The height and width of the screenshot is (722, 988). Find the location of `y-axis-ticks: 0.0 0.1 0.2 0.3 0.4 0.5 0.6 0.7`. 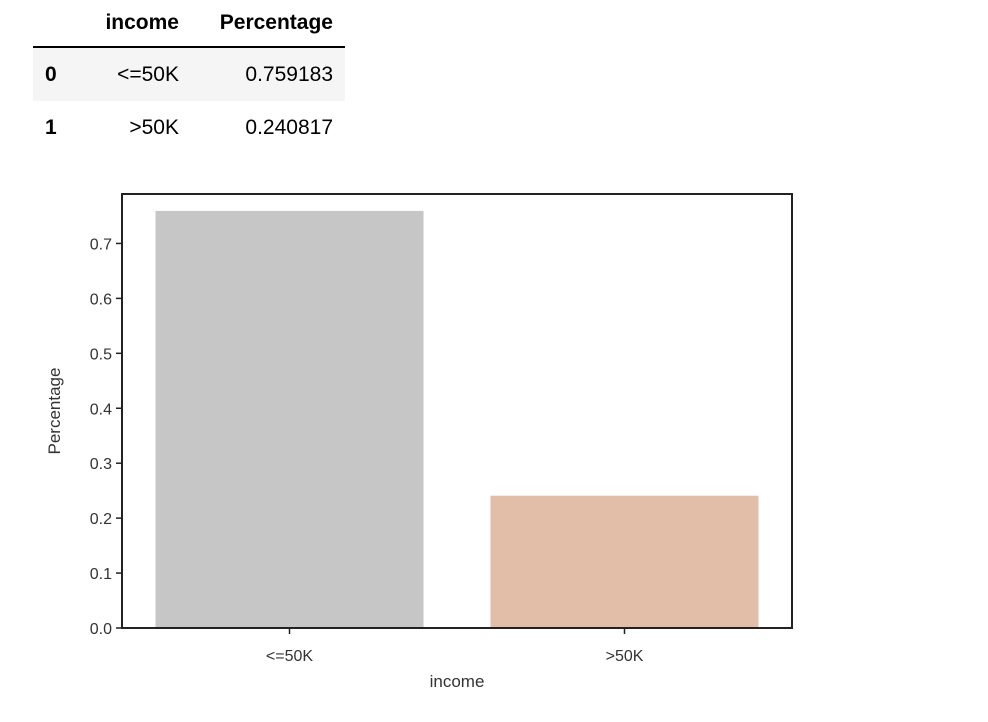

y-axis-ticks: 0.0 0.1 0.2 0.3 0.4 0.5 0.6 0.7 is located at coordinates (106, 437).